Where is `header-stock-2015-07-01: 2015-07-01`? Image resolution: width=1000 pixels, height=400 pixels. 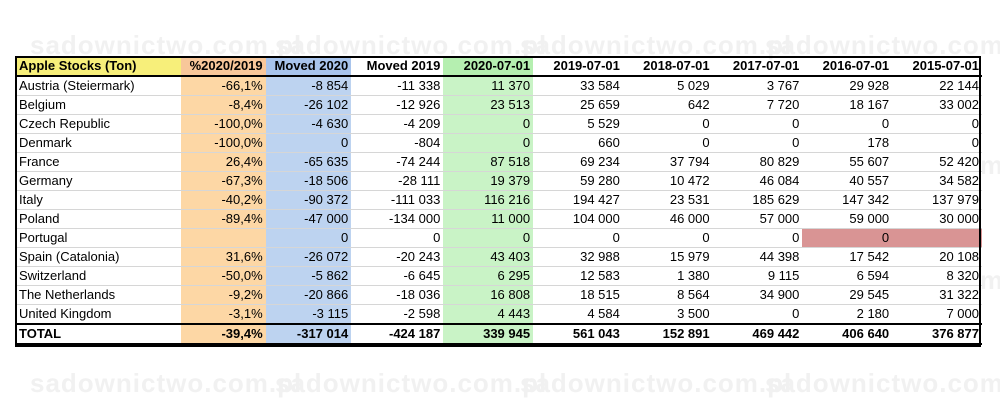 header-stock-2015-07-01: 2015-07-01 is located at coordinates (937, 67).